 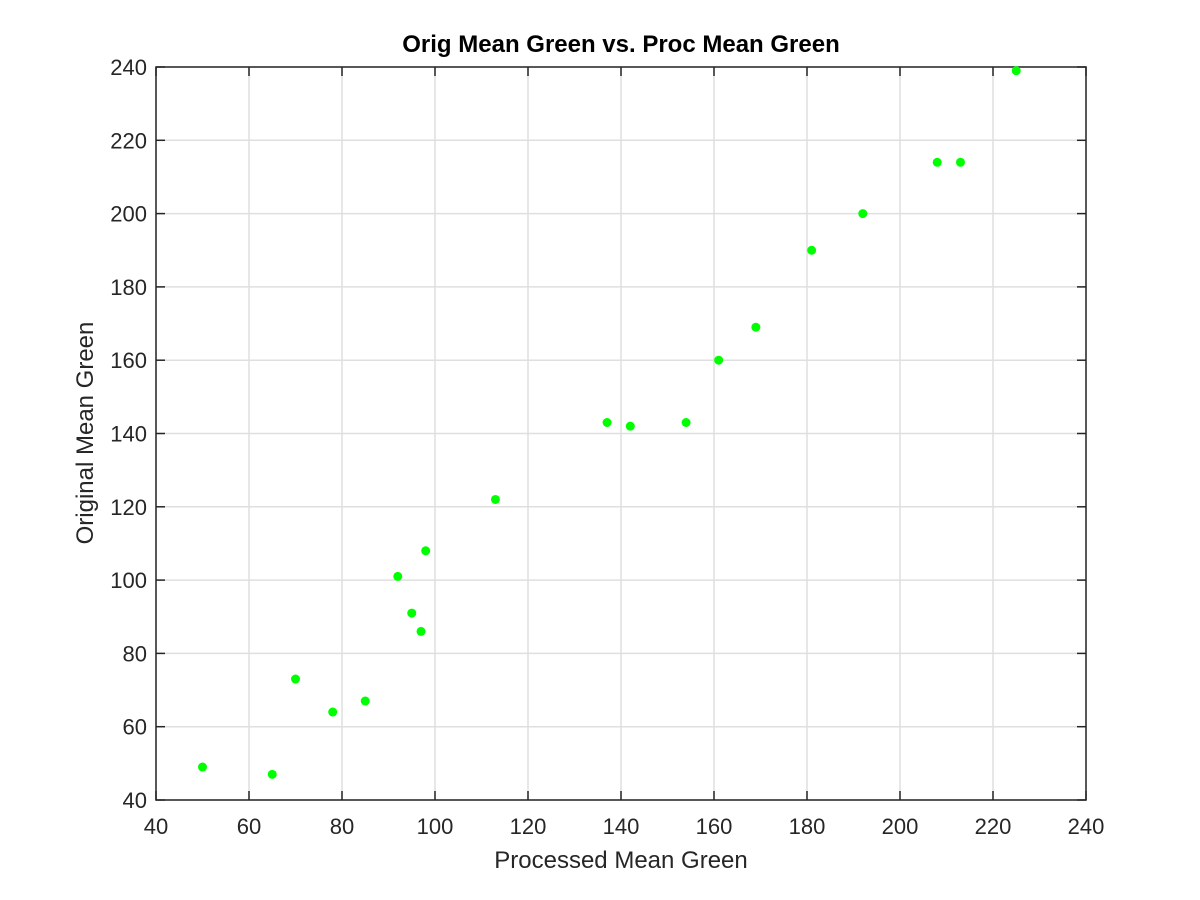 I want to click on x-tick-label: 80, so click(x=342, y=826).